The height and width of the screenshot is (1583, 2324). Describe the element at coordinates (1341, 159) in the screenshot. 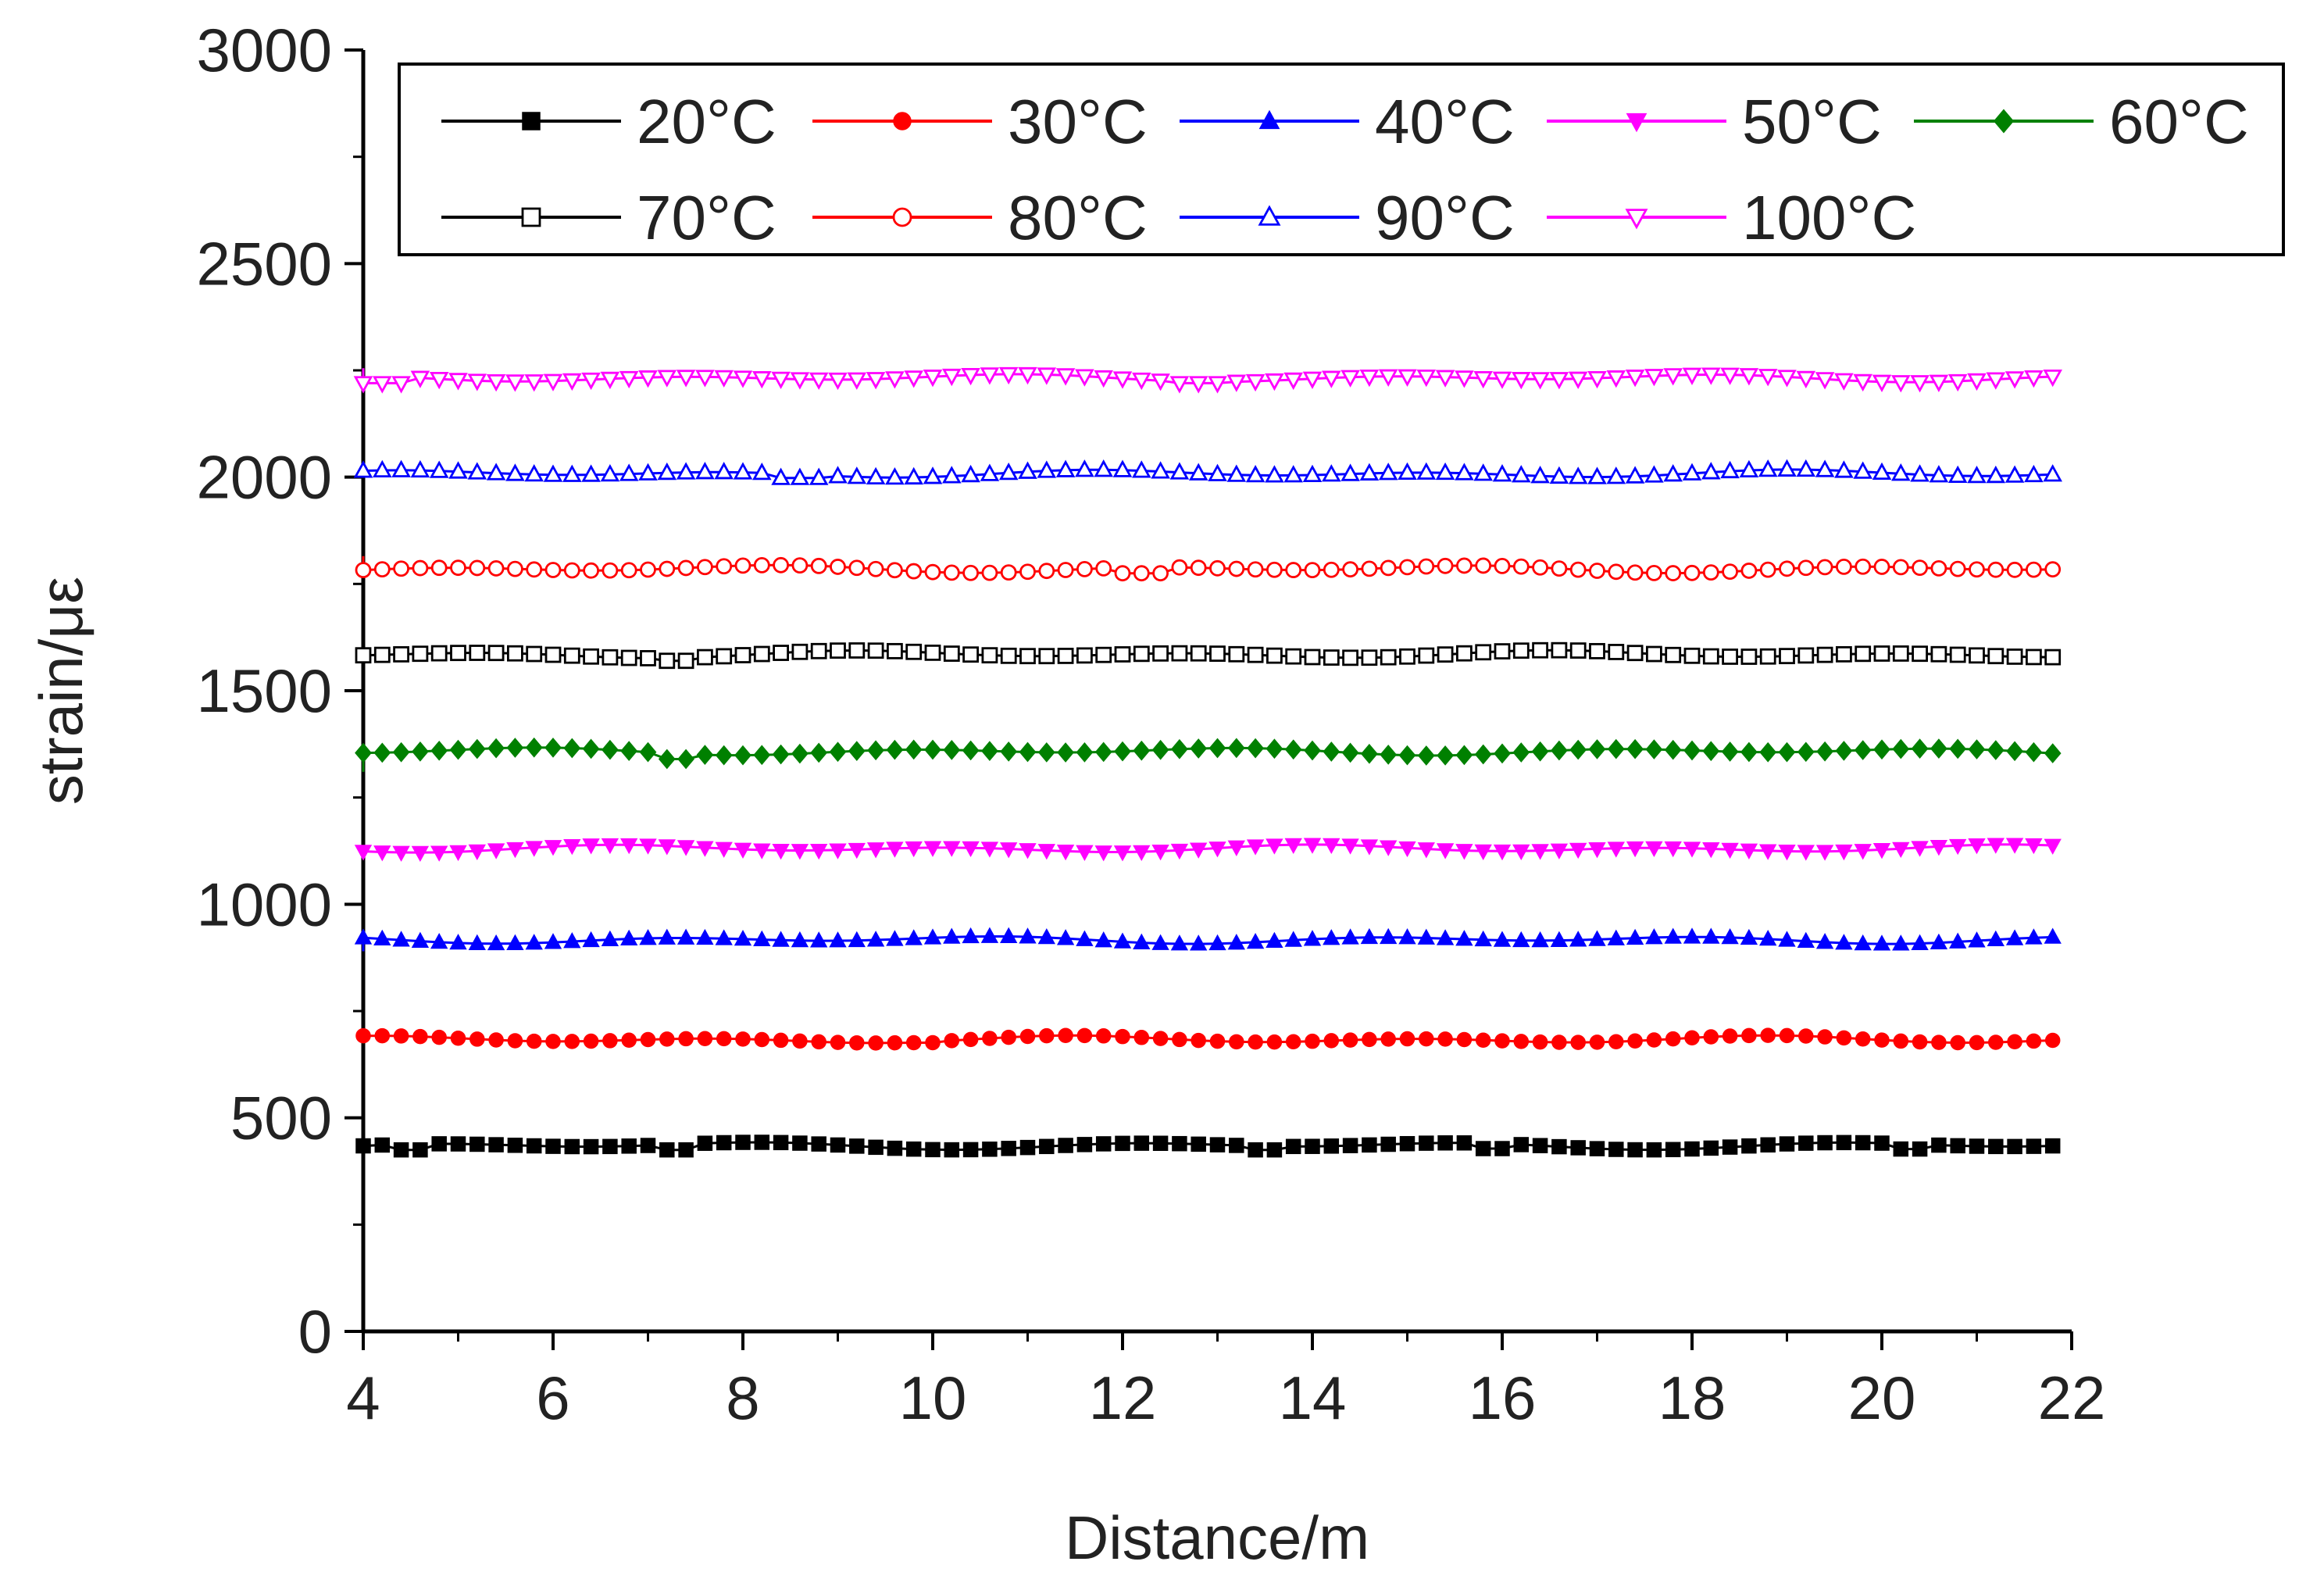

I see `legend-box` at that location.